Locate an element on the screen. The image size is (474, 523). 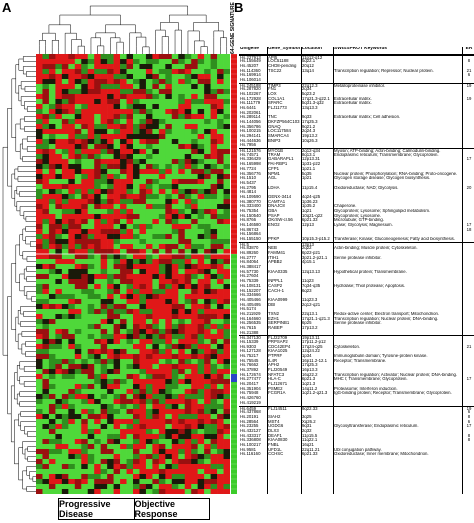
cell-gene-symbol: DLX3 is located at coordinates (273, 430).